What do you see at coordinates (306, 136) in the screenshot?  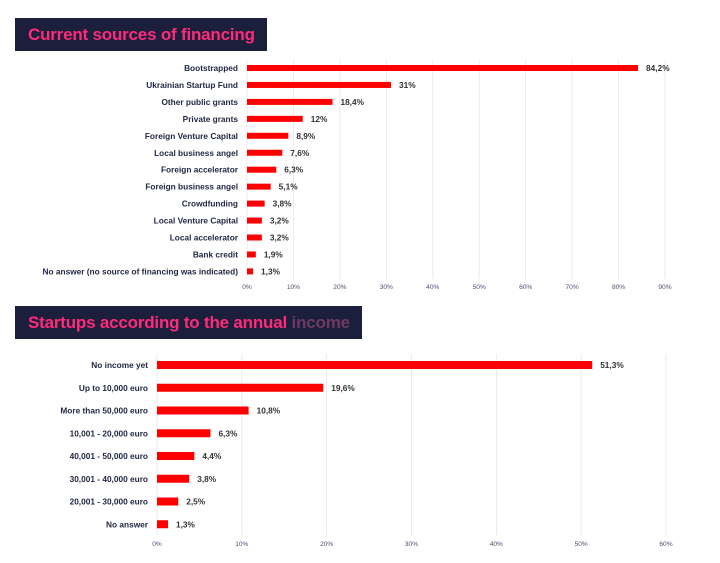 I see `value-label: 8,9%` at bounding box center [306, 136].